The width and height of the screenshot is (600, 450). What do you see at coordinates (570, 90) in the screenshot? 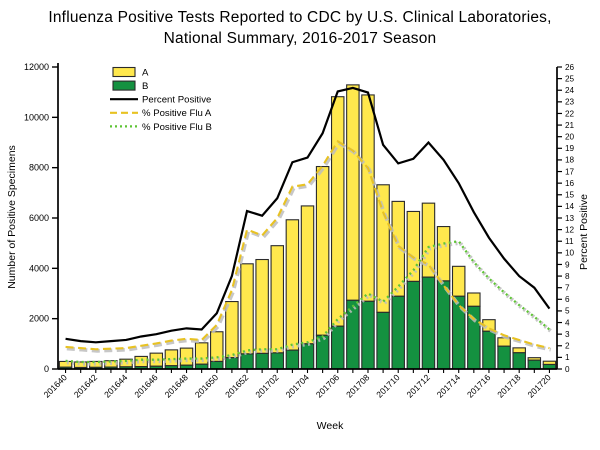
I see `y-right-tick-label: 24` at bounding box center [570, 90].